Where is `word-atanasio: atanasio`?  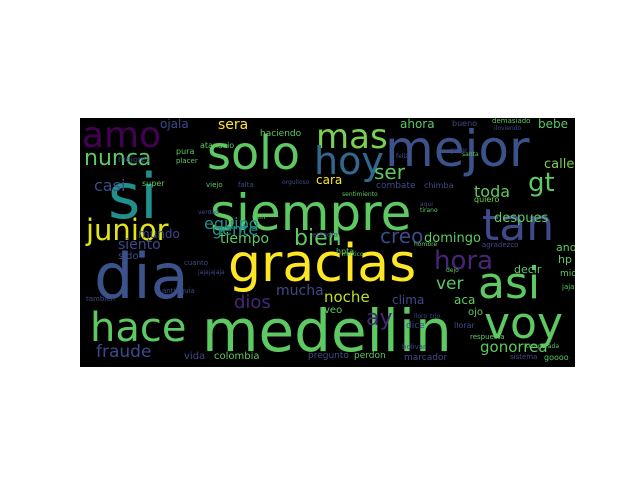
word-atanasio: atanasio is located at coordinates (217, 145).